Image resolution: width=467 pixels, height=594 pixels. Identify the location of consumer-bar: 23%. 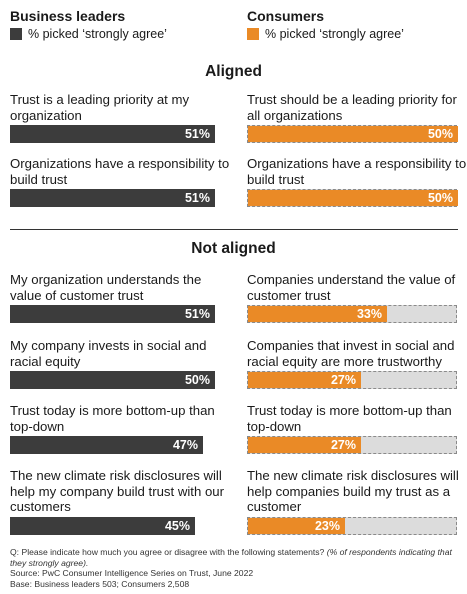
(296, 525).